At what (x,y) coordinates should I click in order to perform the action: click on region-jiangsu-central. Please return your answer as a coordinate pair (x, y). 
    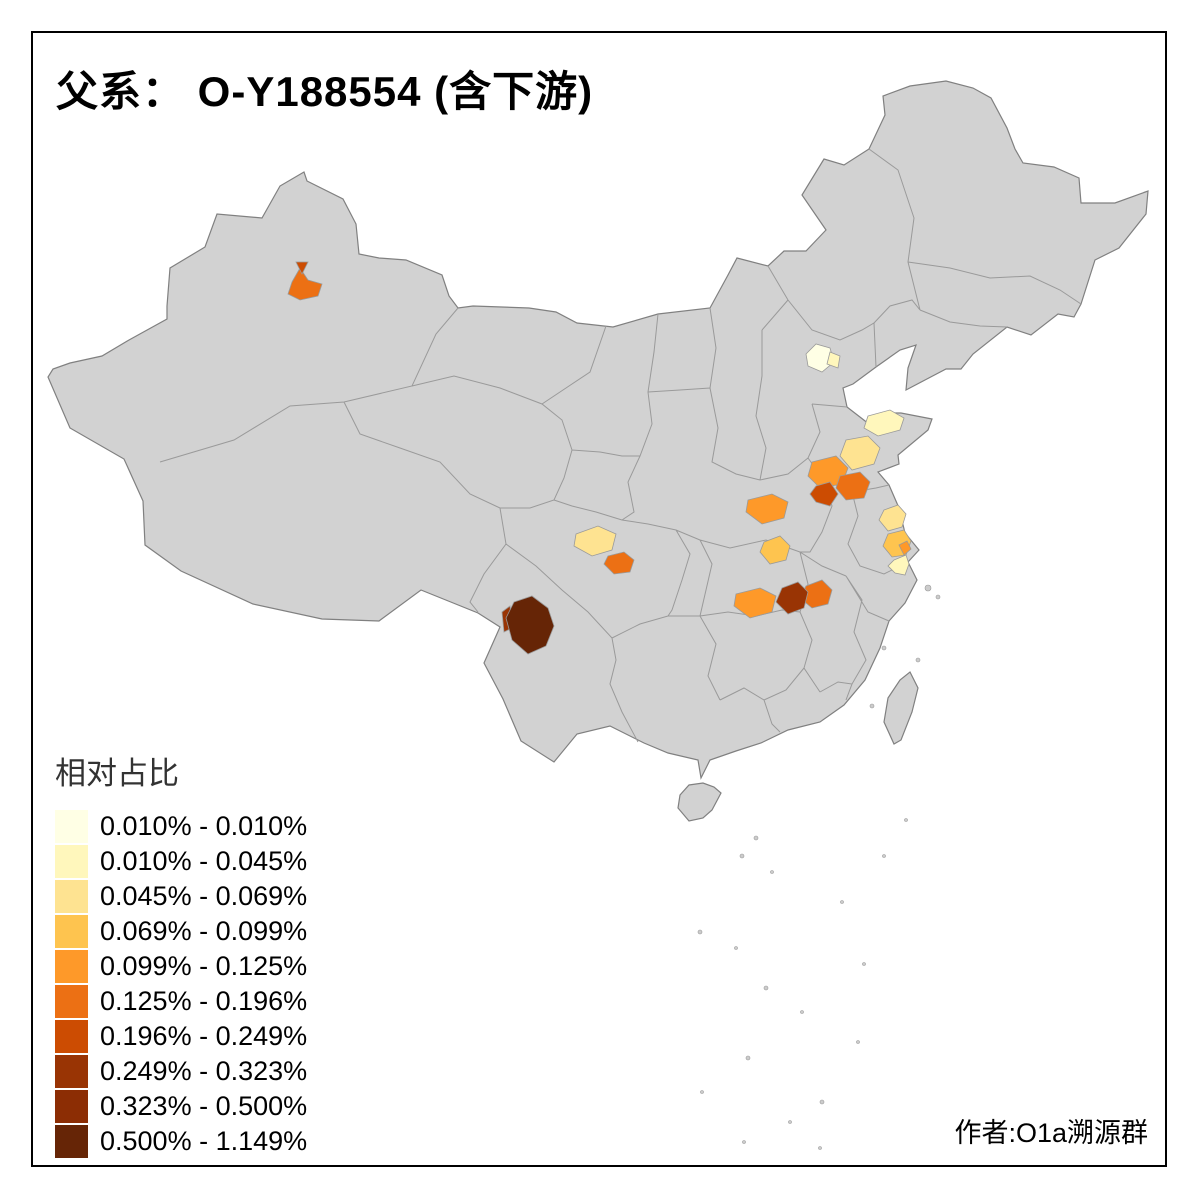
    Looking at the image, I should click on (892, 518).